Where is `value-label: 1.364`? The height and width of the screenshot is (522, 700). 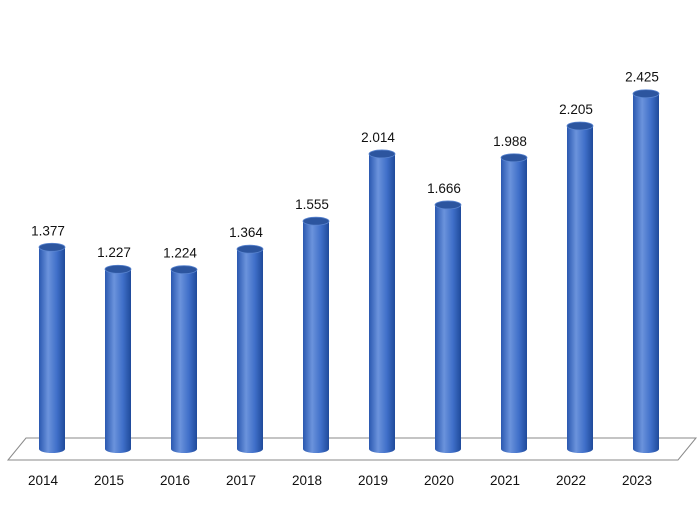 value-label: 1.364 is located at coordinates (246, 232).